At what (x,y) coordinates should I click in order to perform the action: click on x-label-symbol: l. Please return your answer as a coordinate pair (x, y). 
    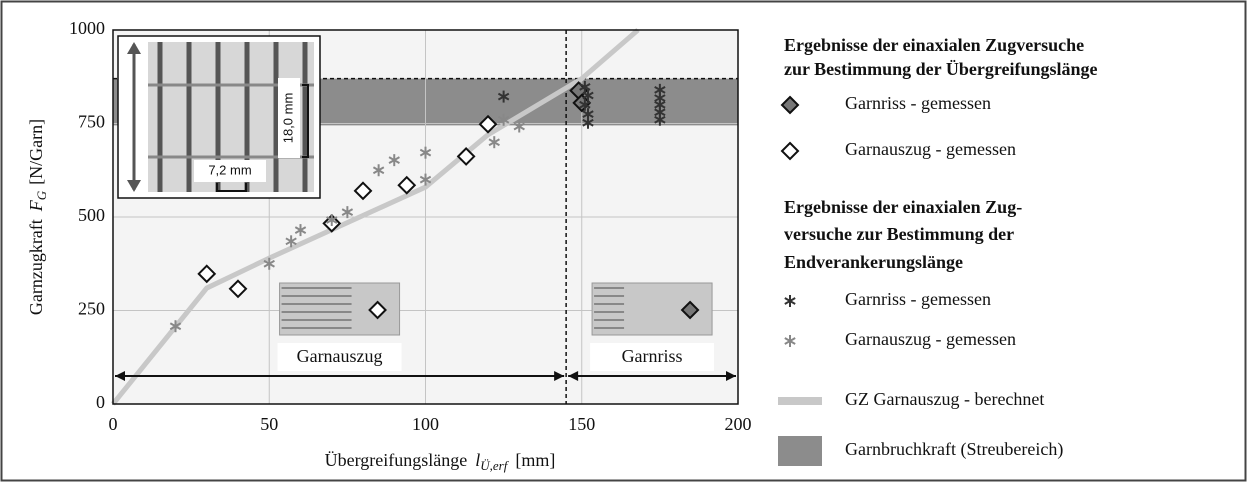
    Looking at the image, I should click on (477, 460).